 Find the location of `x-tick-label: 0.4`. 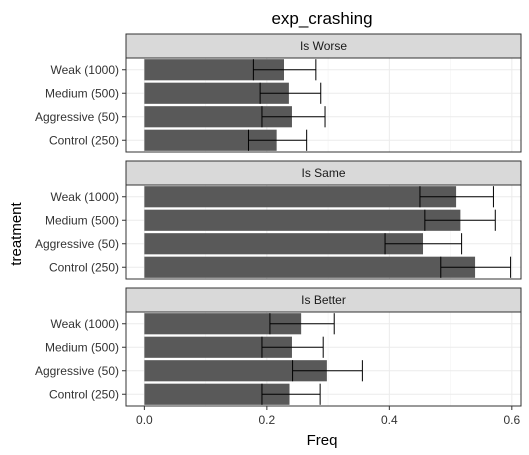

x-tick-label: 0.4 is located at coordinates (389, 420).